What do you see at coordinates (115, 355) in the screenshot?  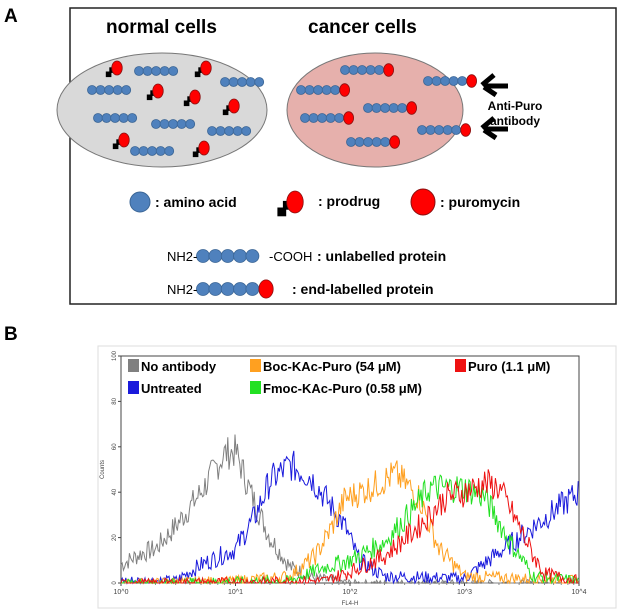 I see `y-tick-label: 100` at bounding box center [115, 355].